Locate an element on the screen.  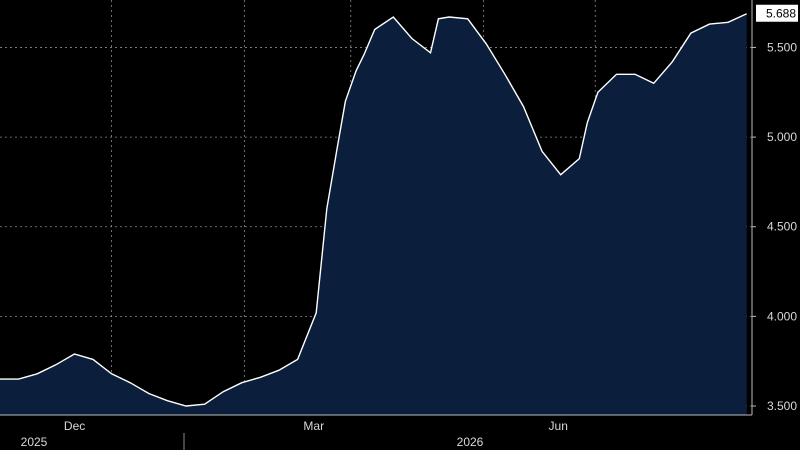
y-axis-ticks: 3.500 4.000 4.500 5.000 5.500 is located at coordinates (774, 226).